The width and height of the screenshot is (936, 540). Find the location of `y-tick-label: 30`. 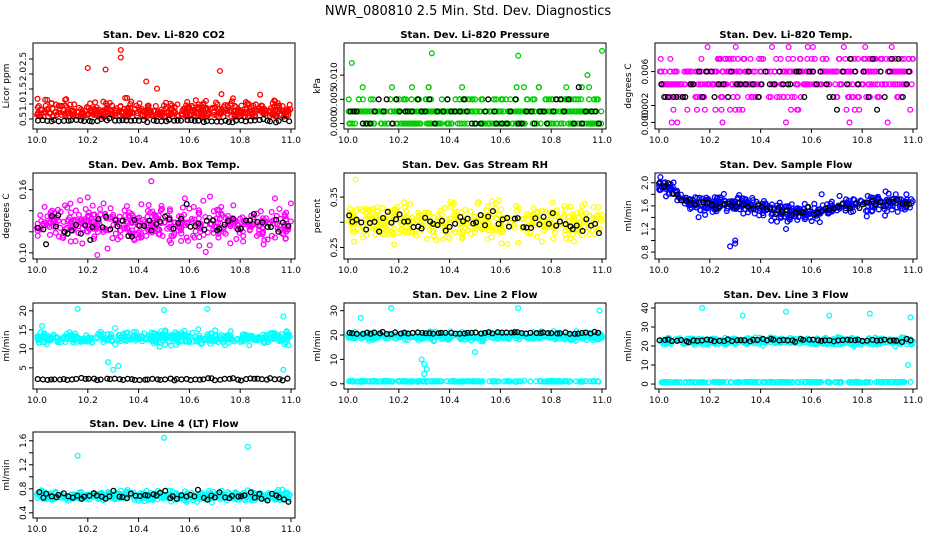

y-tick-label: 30 is located at coordinates (335, 311).